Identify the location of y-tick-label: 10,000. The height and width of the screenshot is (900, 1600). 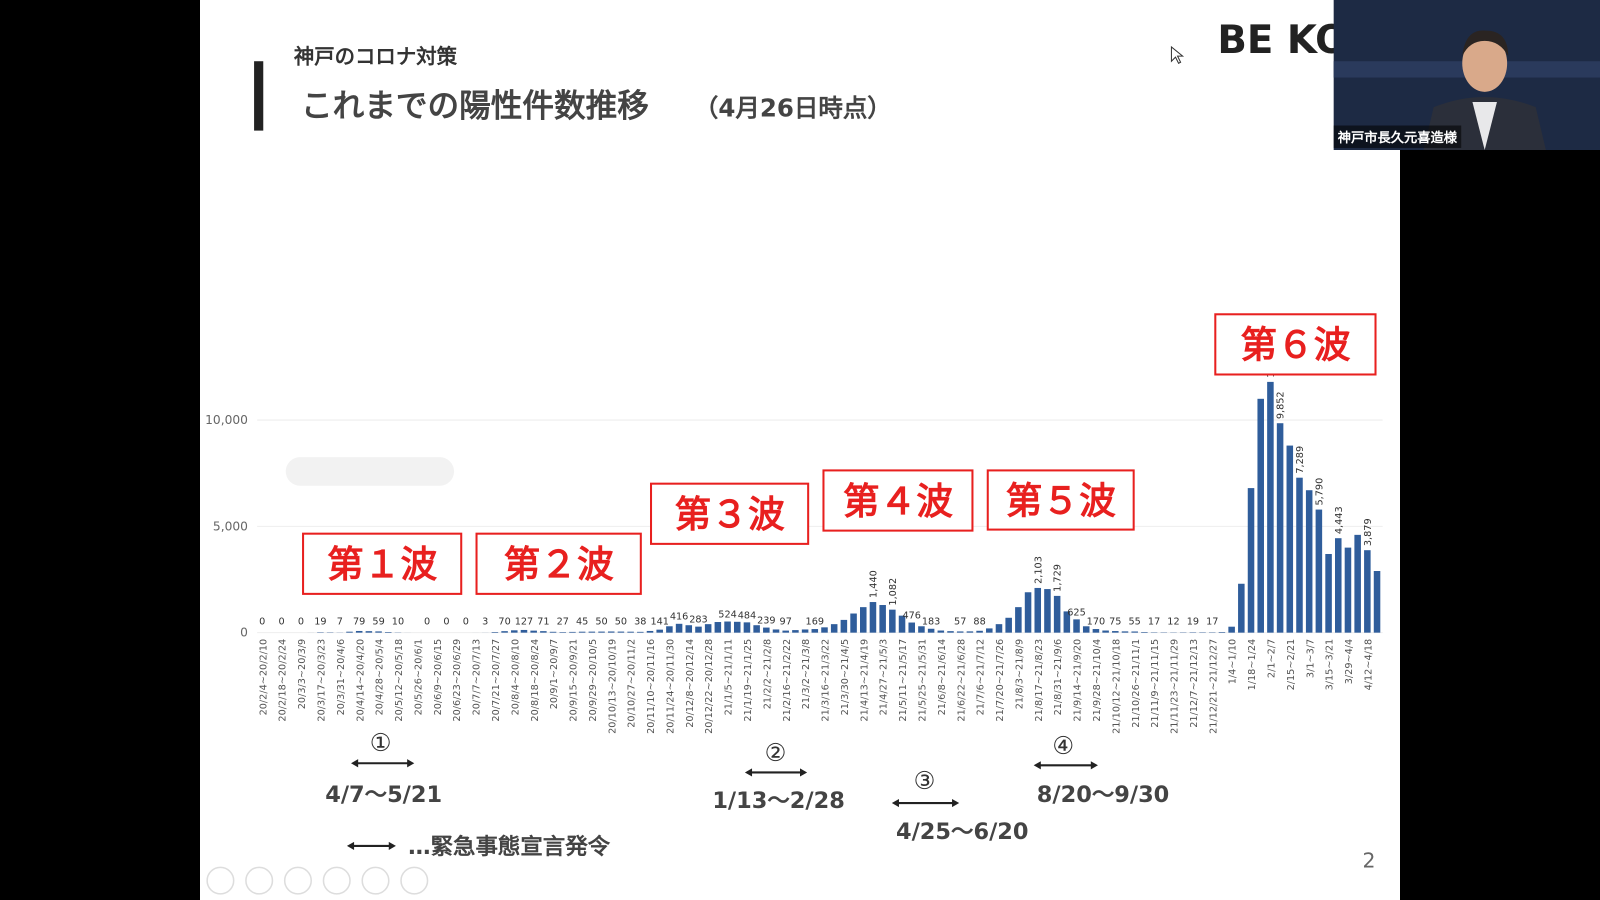
(226, 420).